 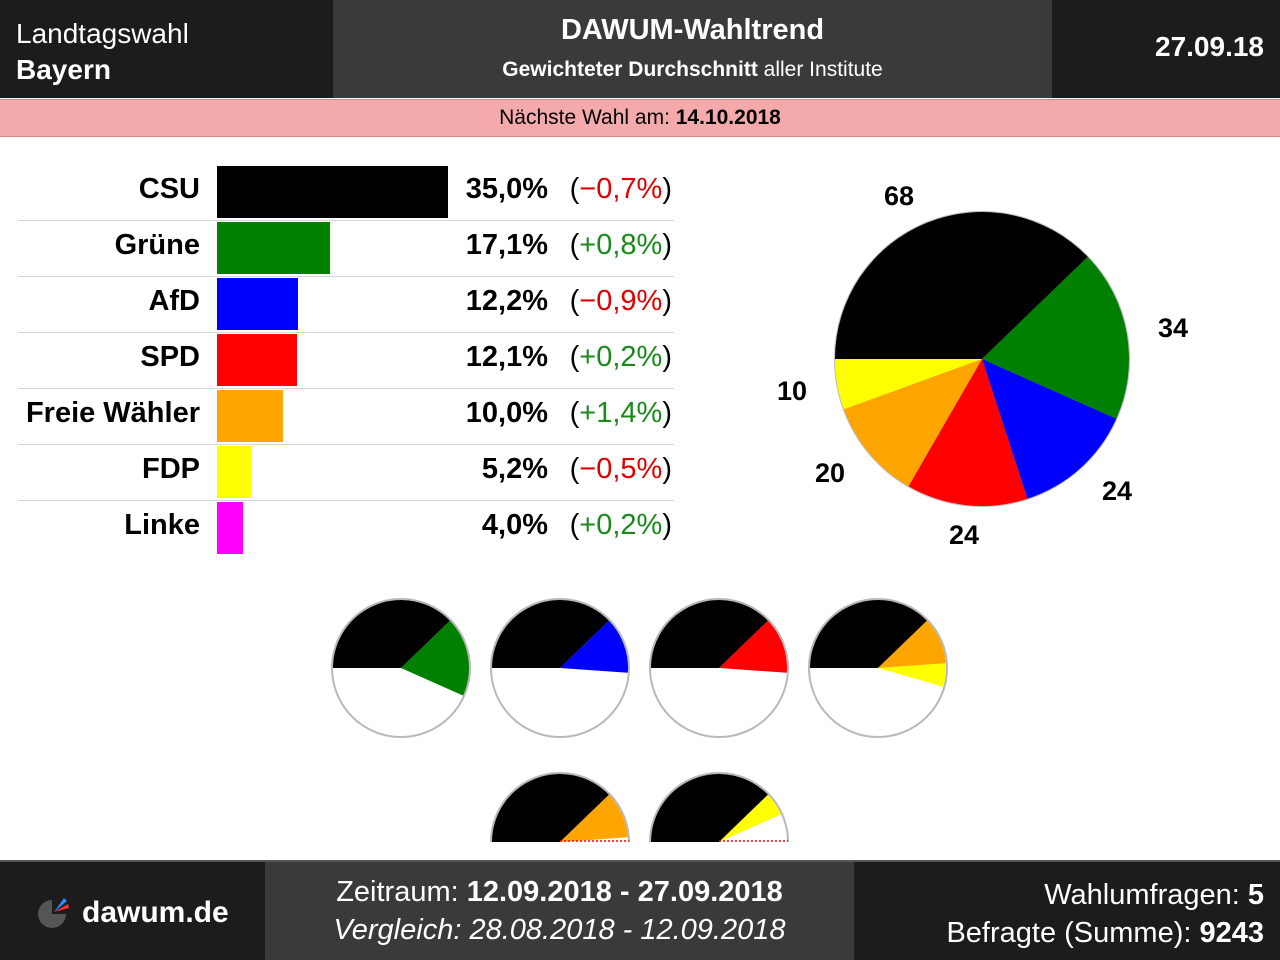 What do you see at coordinates (170, 357) in the screenshot?
I see `party-name: SPD` at bounding box center [170, 357].